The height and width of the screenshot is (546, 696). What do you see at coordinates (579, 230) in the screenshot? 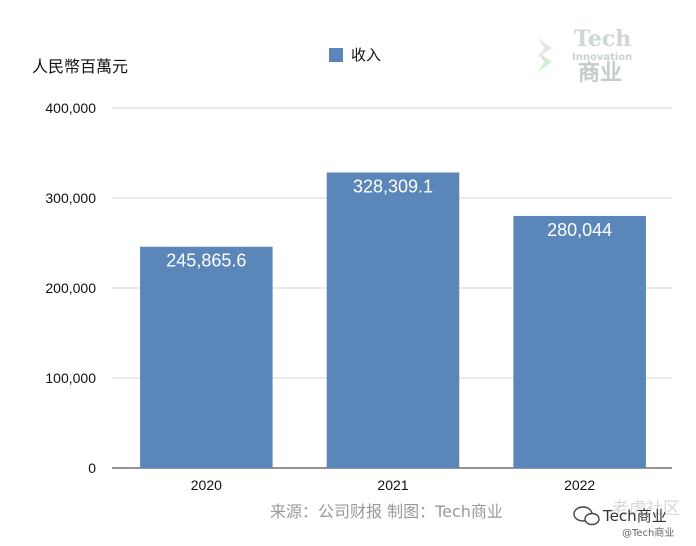
I see `data-label-2022: 280,044` at bounding box center [579, 230].